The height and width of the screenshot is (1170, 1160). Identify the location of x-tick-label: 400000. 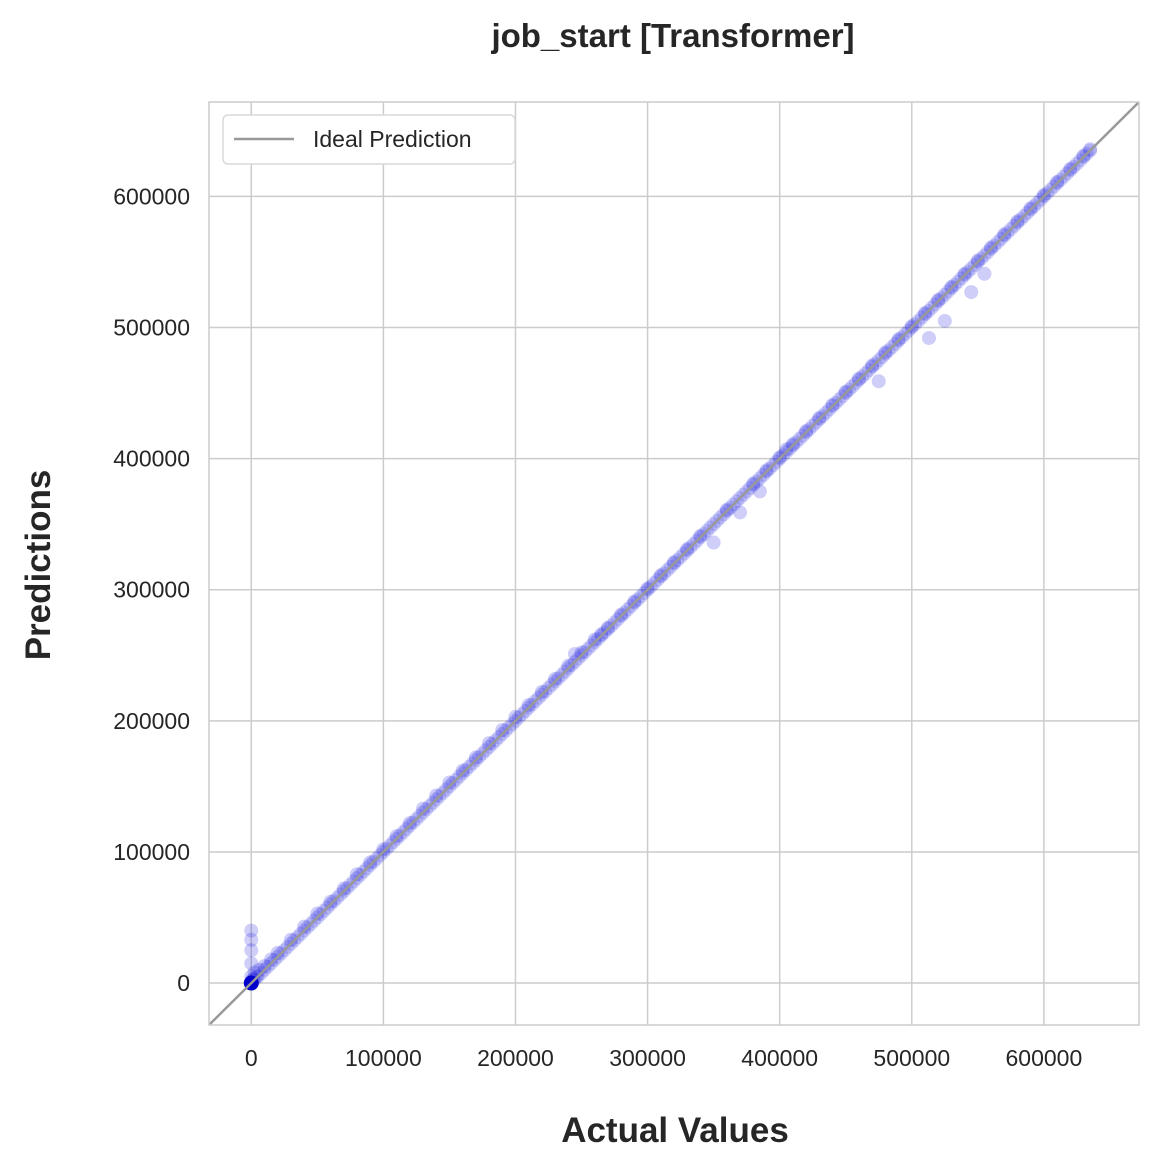
(779, 1058).